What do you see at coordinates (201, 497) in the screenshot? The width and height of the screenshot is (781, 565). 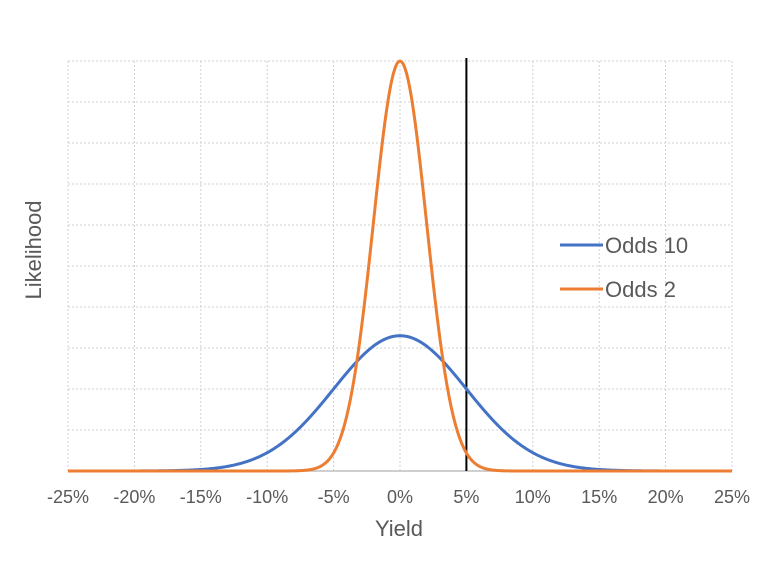 I see `x-tick-label: -15%` at bounding box center [201, 497].